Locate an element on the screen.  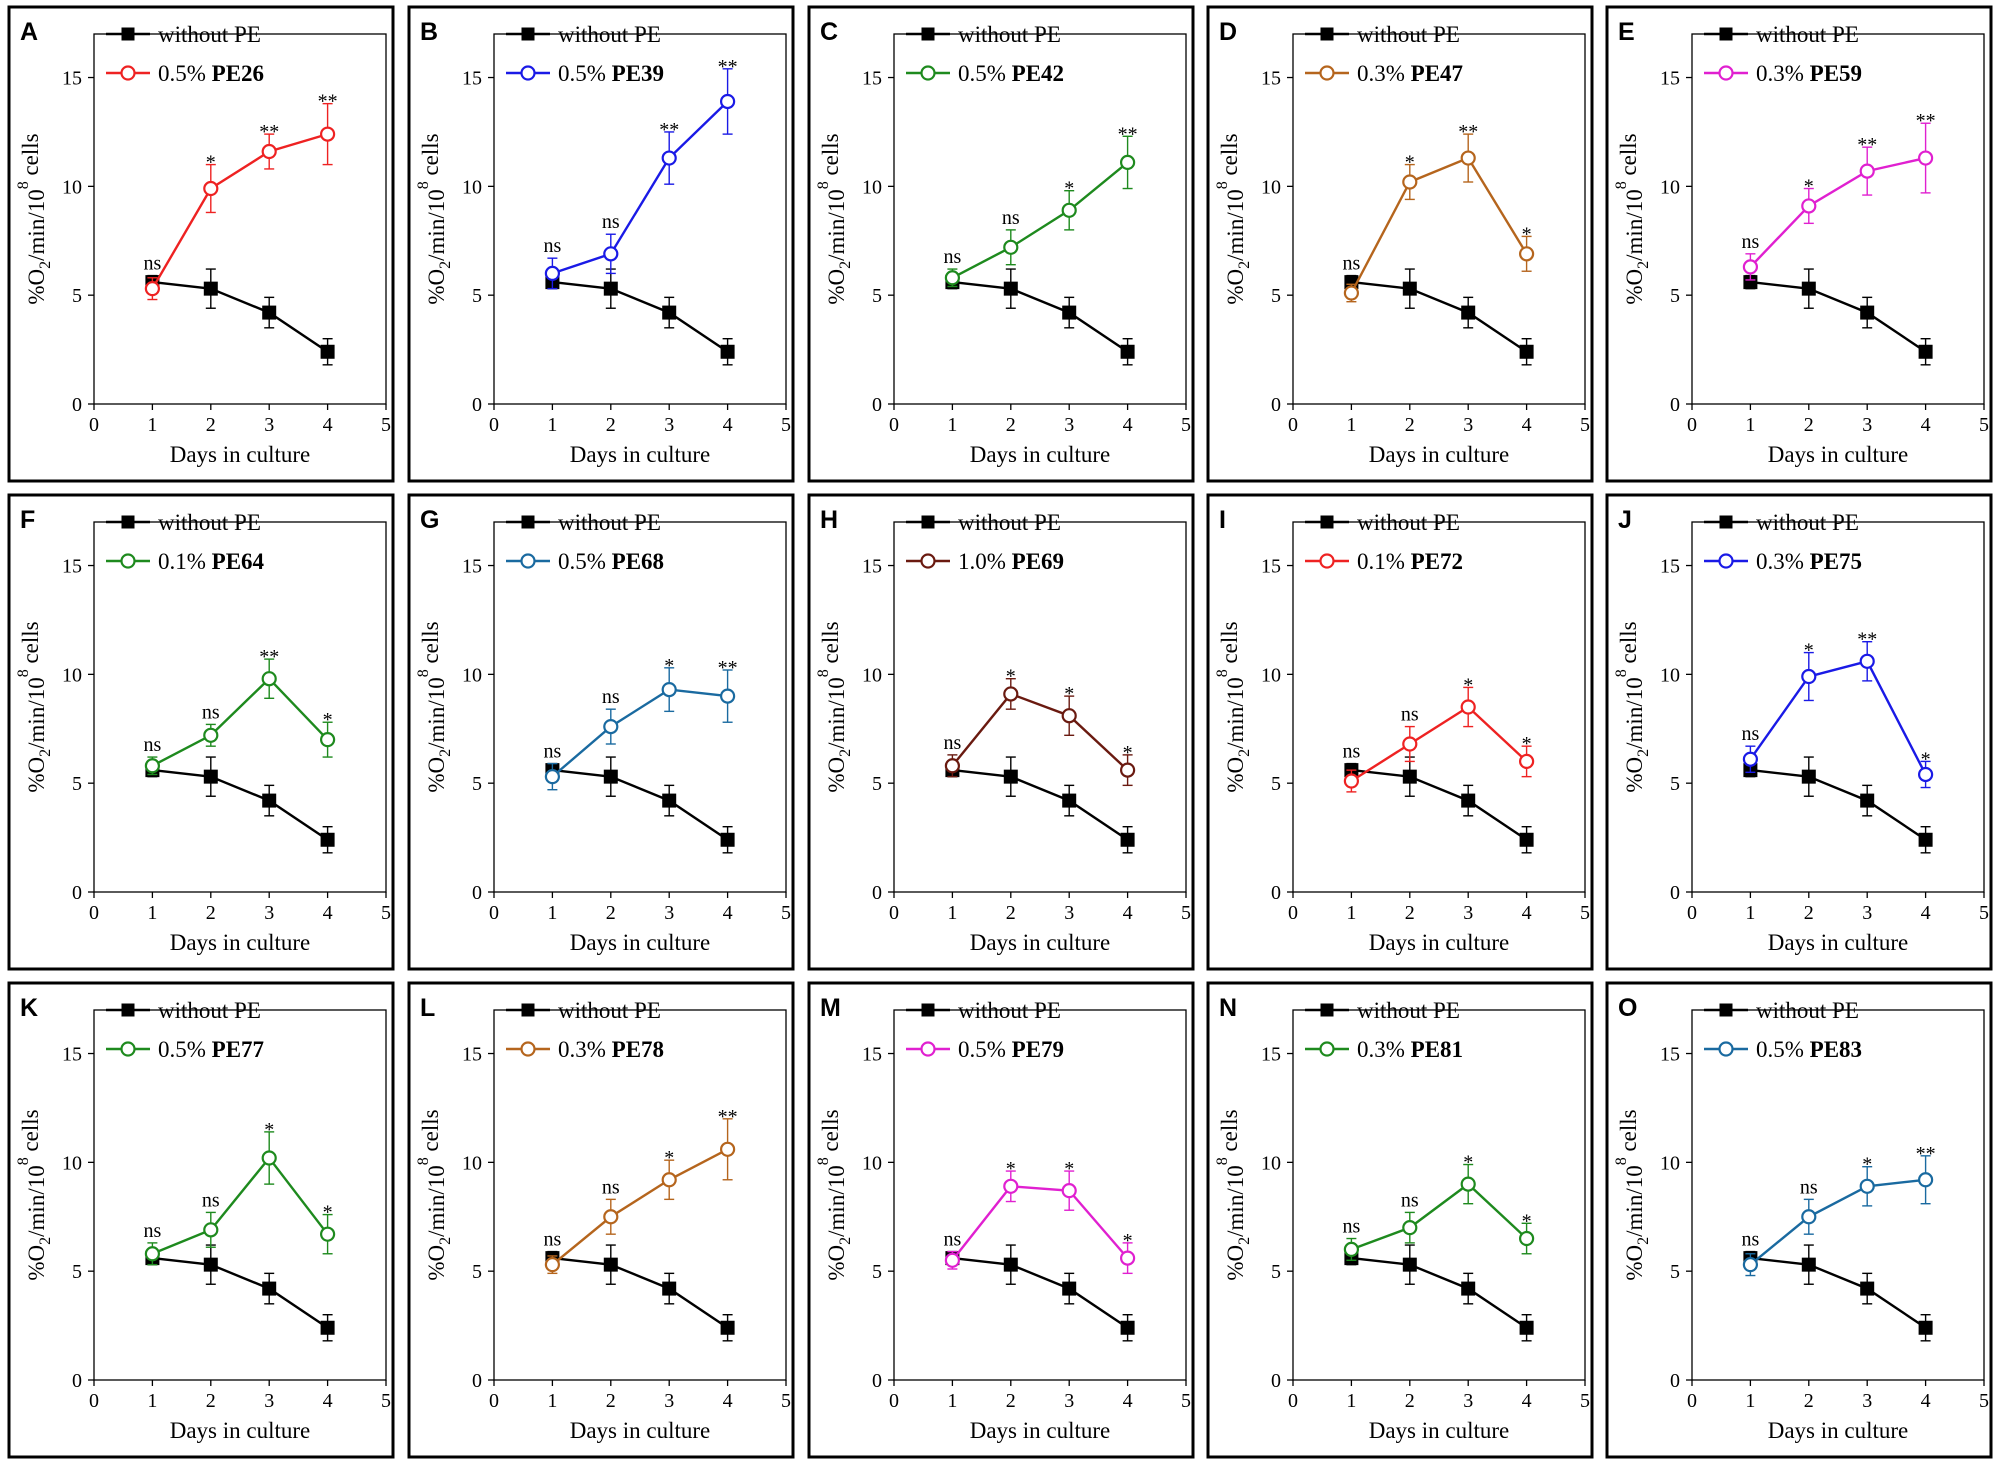
y-axis-title-sub: 2 is located at coordinates (1244, 753).